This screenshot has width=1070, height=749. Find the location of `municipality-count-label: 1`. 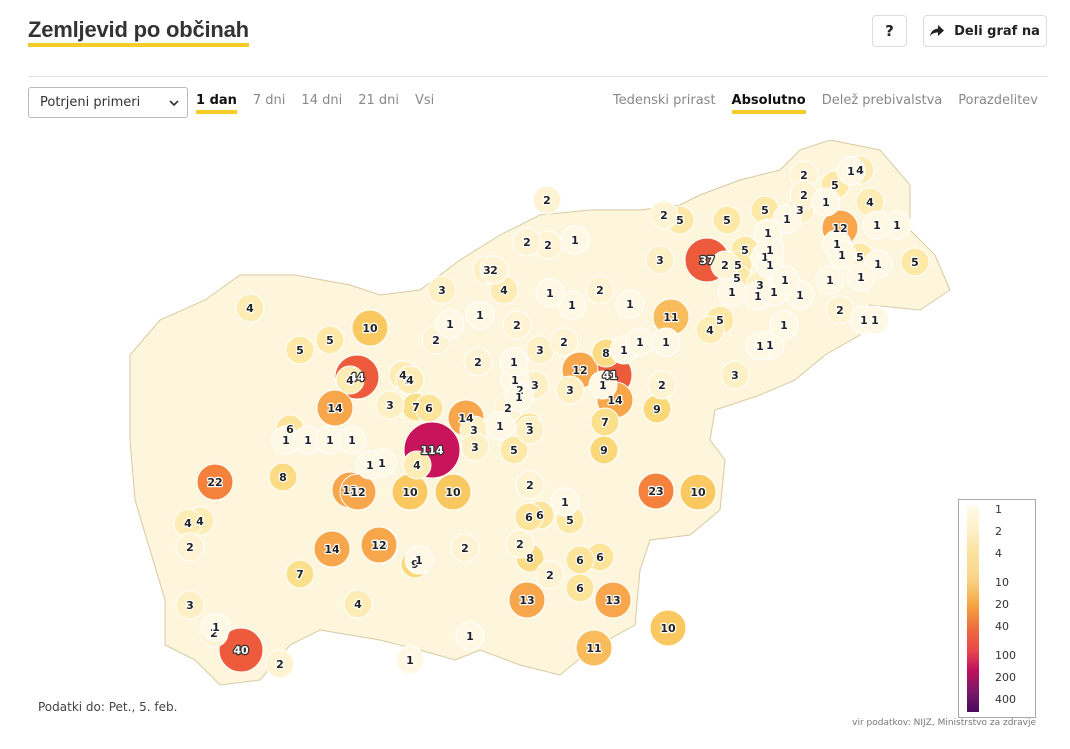

municipality-count-label: 1 is located at coordinates (800, 295).